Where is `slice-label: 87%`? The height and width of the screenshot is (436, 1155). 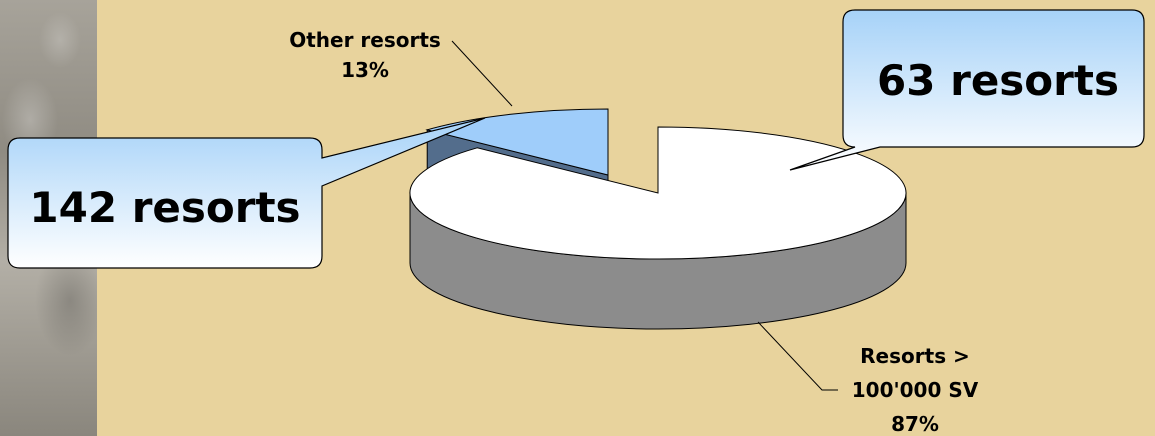 slice-label: 87% is located at coordinates (915, 424).